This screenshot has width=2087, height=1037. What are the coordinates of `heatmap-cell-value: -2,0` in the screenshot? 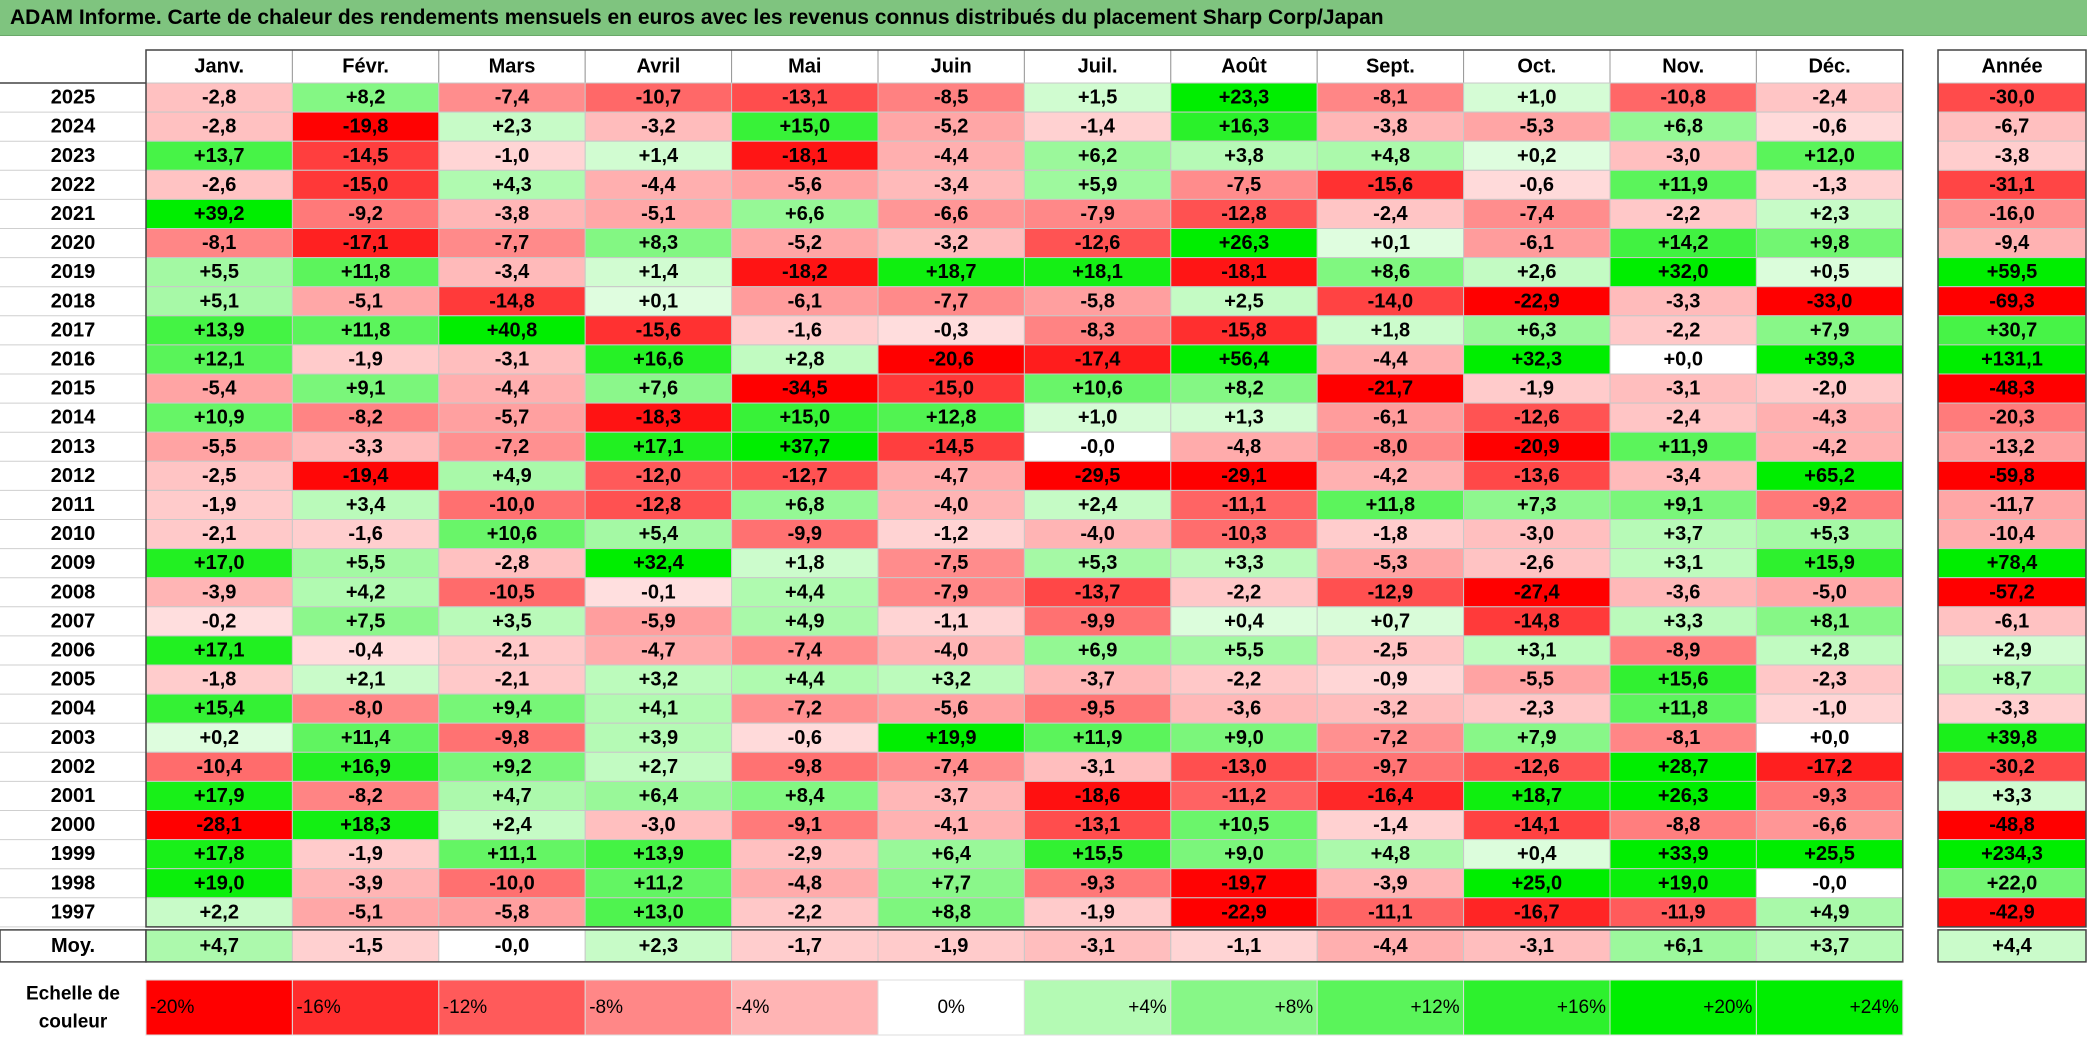 It's located at (1829, 389).